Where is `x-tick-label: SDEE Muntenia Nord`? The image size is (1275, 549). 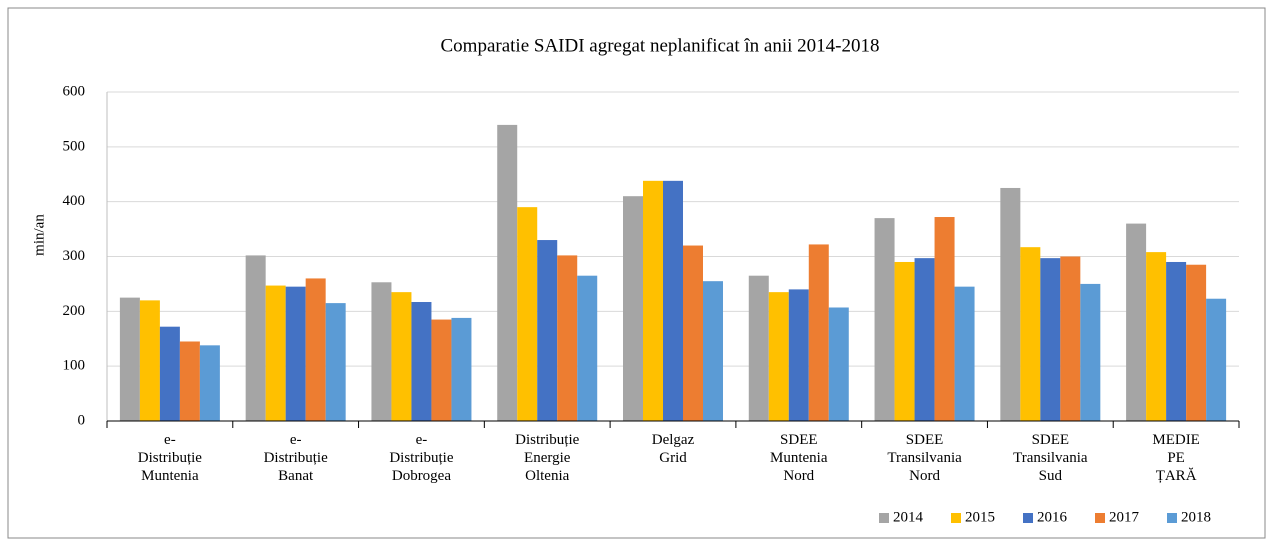 x-tick-label: SDEE Muntenia Nord is located at coordinates (799, 458).